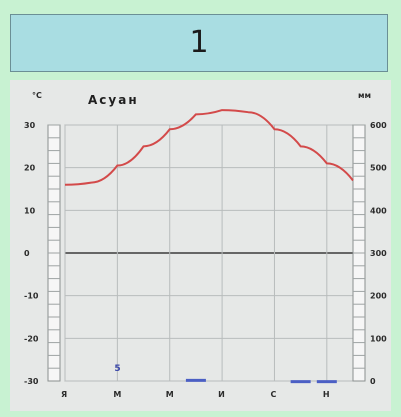 The width and height of the screenshot is (401, 417). Describe the element at coordinates (31, 296) in the screenshot. I see `left-tick-label: -10` at that location.